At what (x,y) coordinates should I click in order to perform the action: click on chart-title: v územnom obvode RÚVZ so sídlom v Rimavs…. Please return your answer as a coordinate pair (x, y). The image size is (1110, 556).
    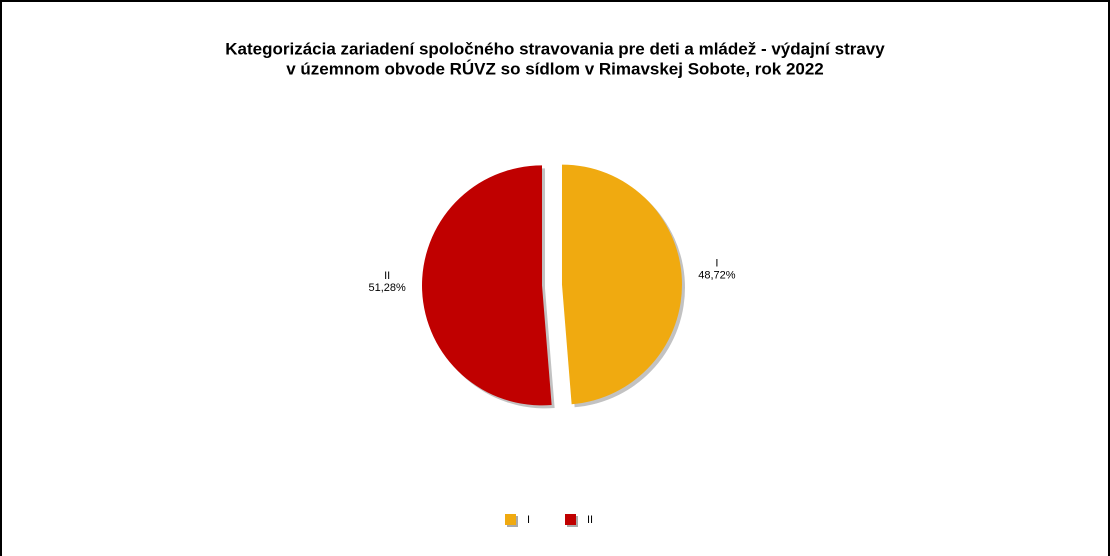
    Looking at the image, I should click on (555, 68).